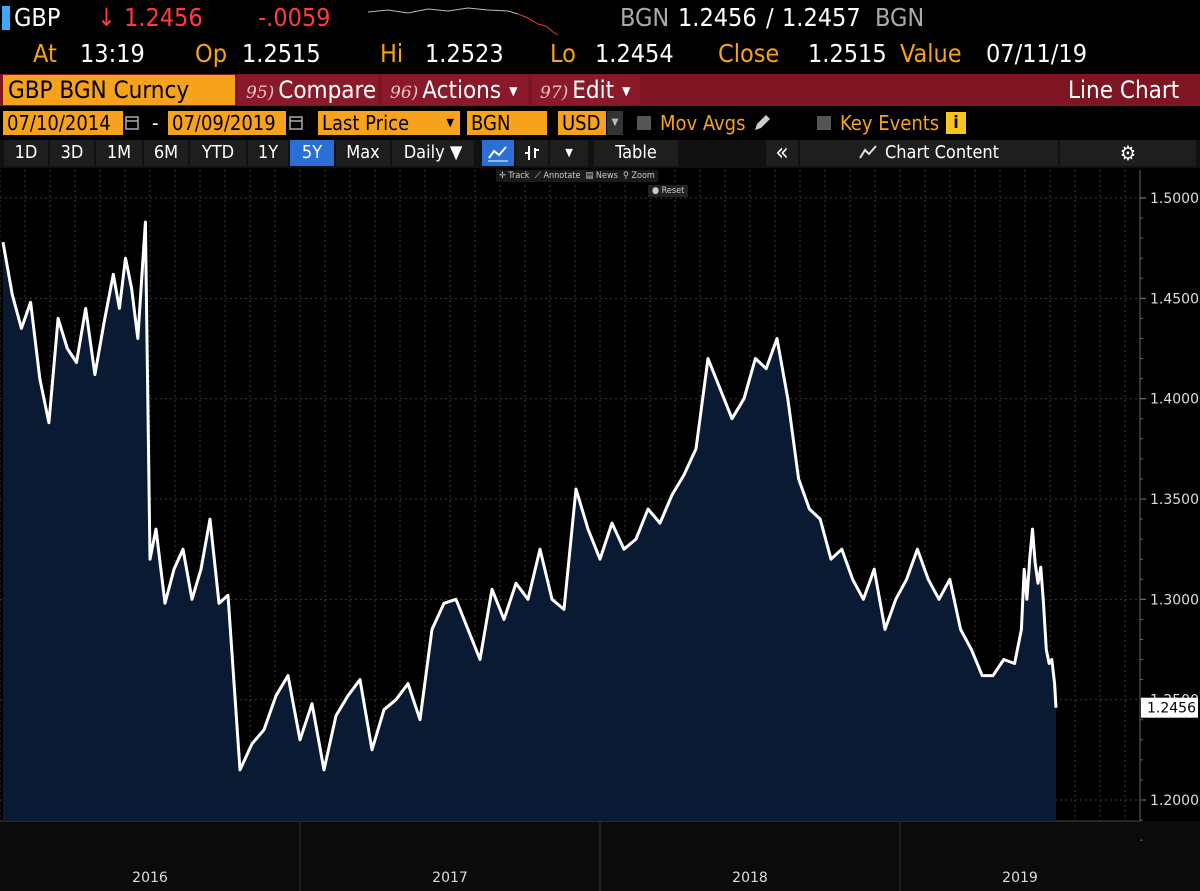 The width and height of the screenshot is (1200, 891). What do you see at coordinates (166, 153) in the screenshot?
I see `period-6m: 6M` at bounding box center [166, 153].